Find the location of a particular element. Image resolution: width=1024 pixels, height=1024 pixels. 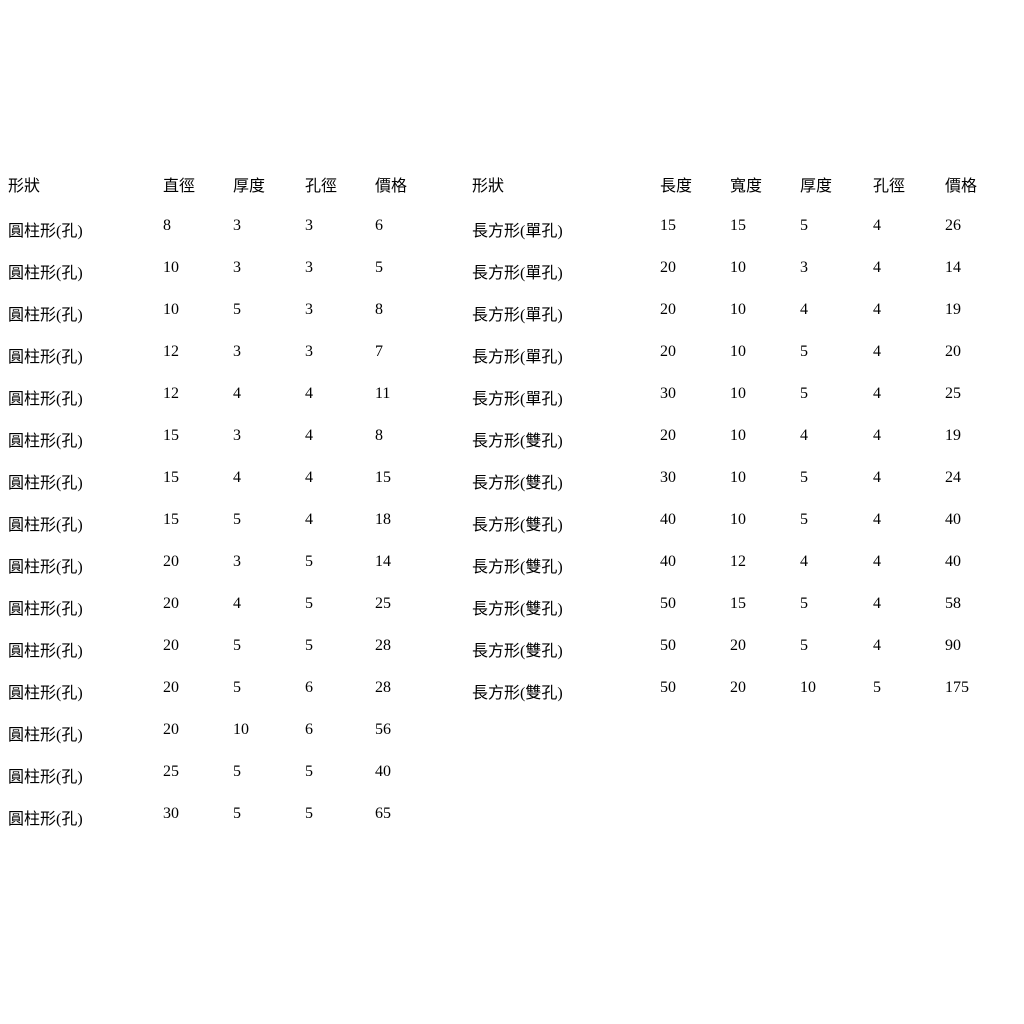

header-cell: 寬度 is located at coordinates (746, 186).